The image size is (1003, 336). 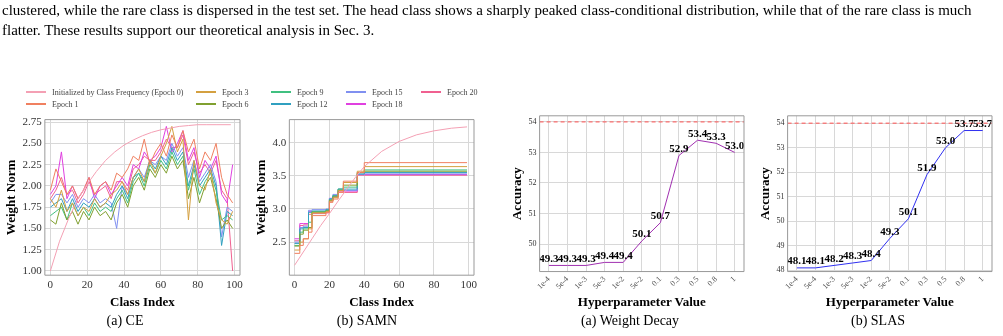 I want to click on data-label: 48.3, so click(x=853, y=255).